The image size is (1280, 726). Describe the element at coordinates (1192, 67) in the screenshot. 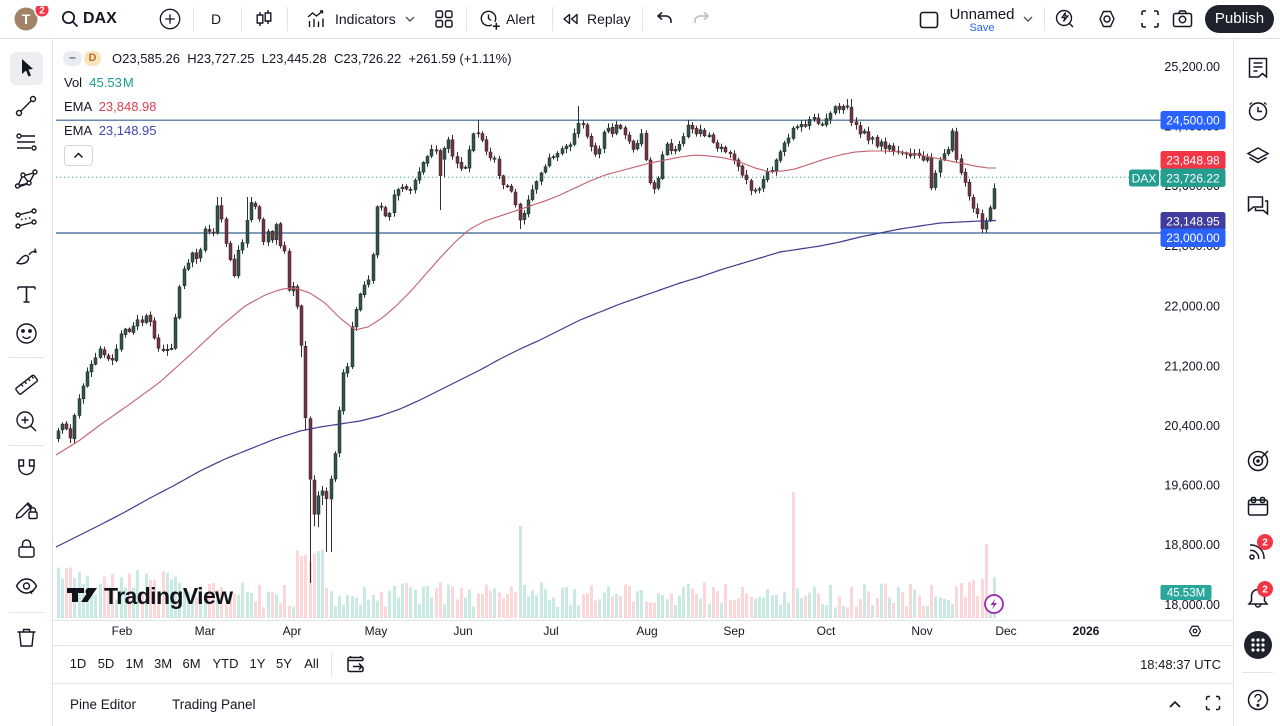

I see `svg-text: 25,200.00` at that location.